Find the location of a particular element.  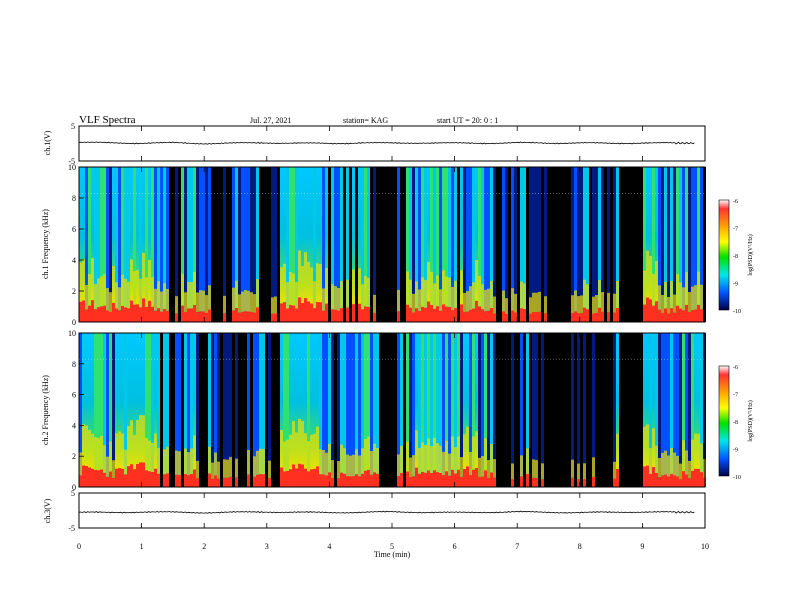

ytick-label: 5 is located at coordinates (73, 126).